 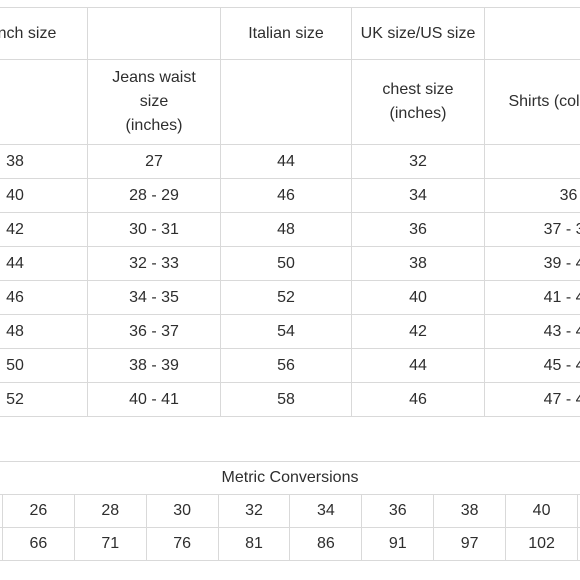 What do you see at coordinates (578, 544) in the screenshot?
I see `centimeter-cell: 107` at bounding box center [578, 544].